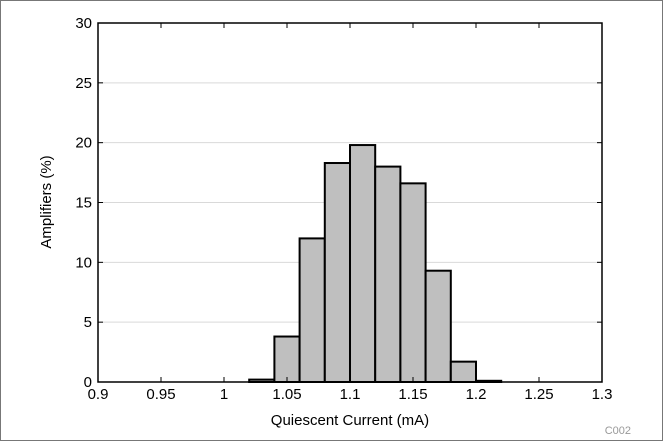 This screenshot has height=441, width=663. I want to click on x-tick-label: 1.3, so click(602, 394).